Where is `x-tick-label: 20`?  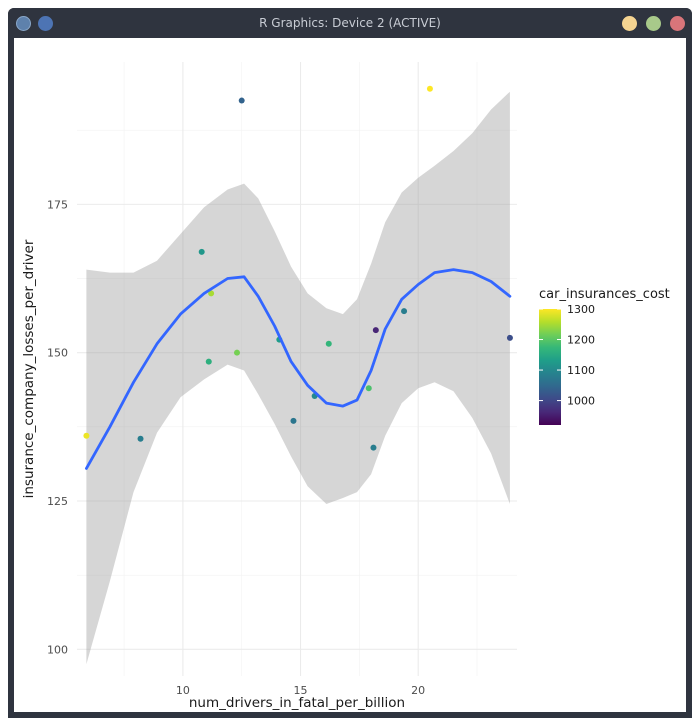
x-tick-label: 20 is located at coordinates (418, 690).